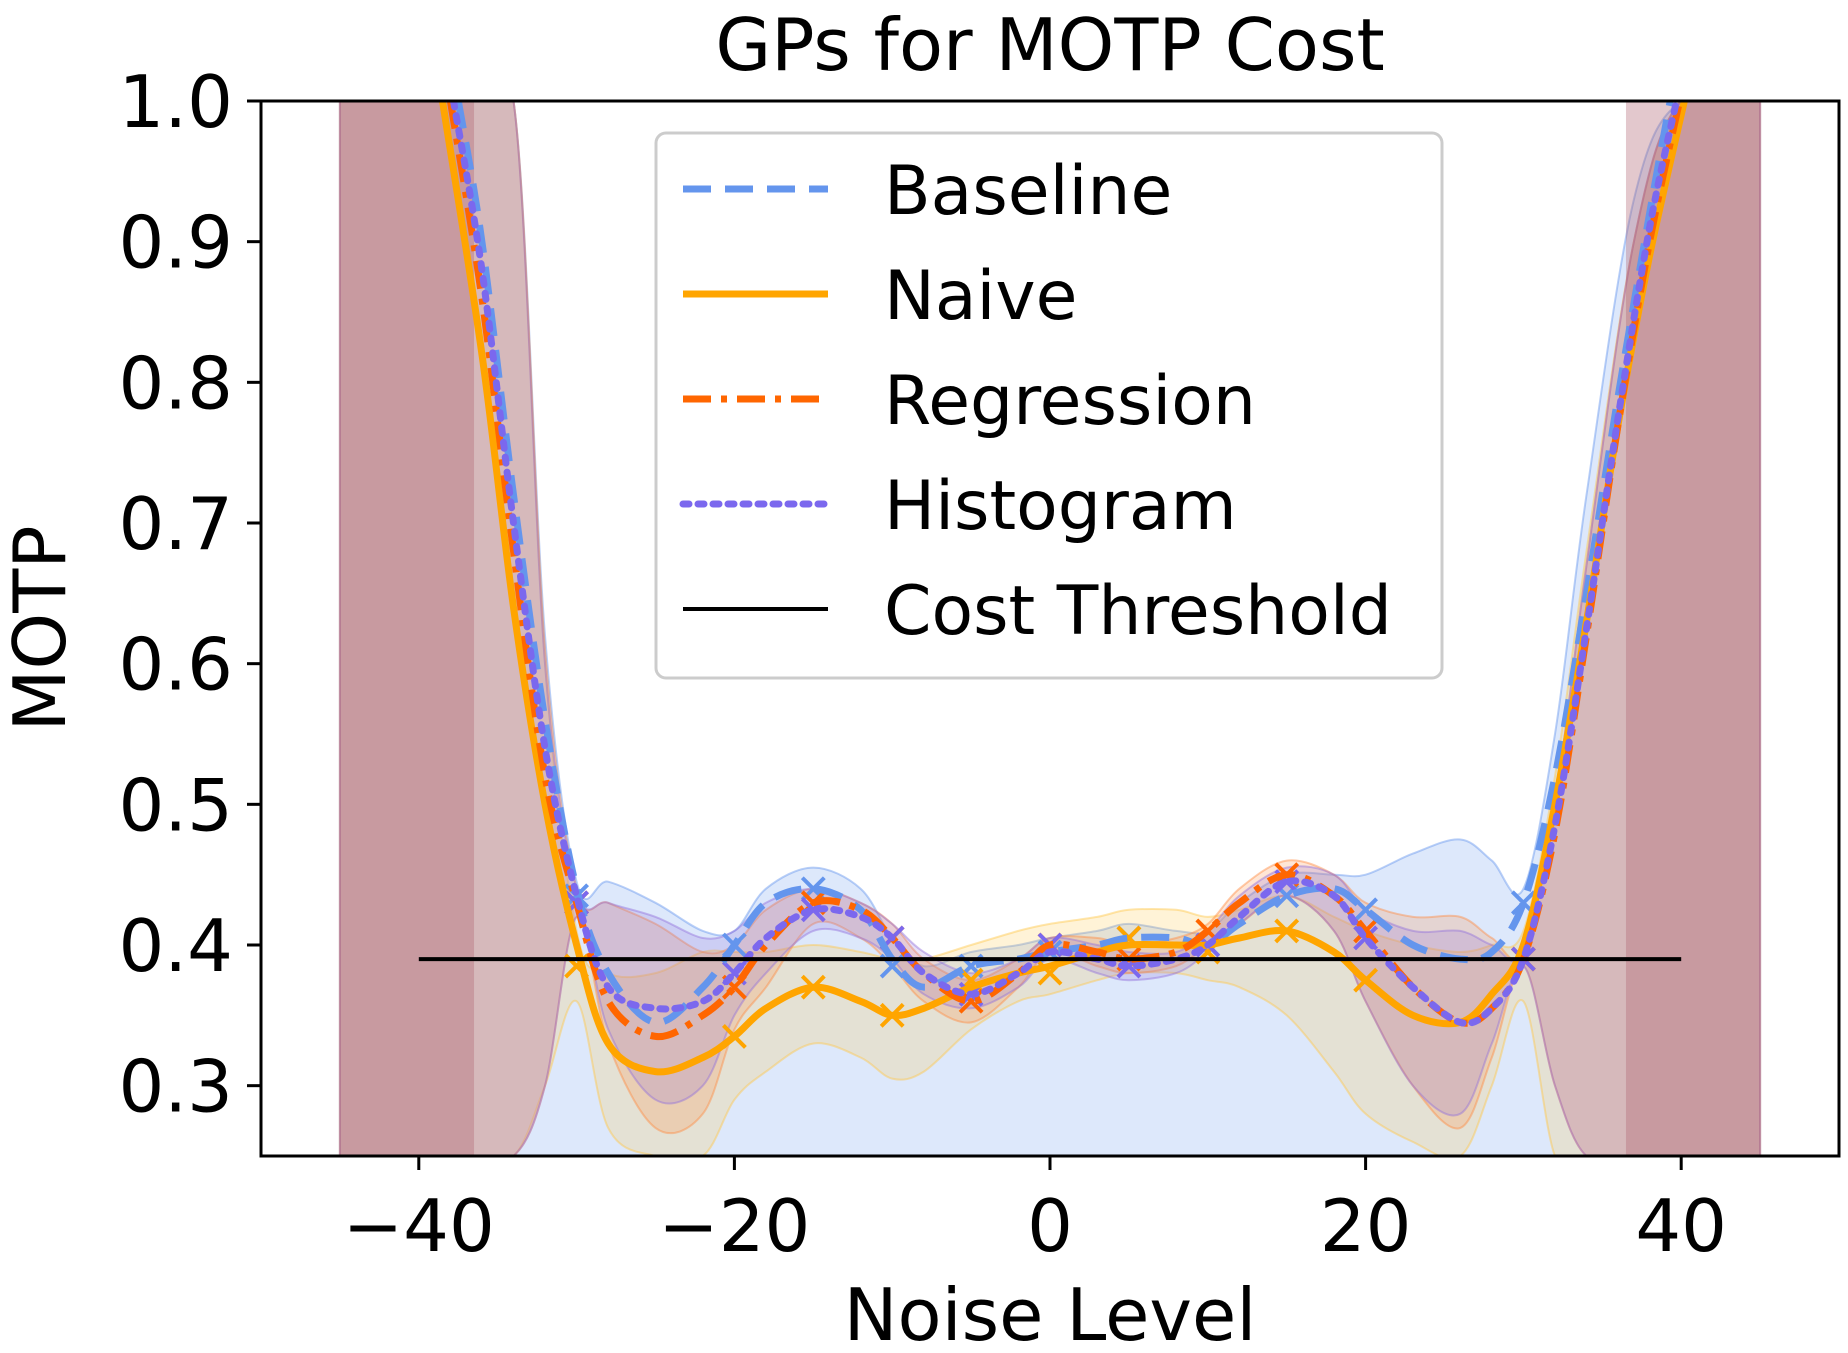 This screenshot has width=1848, height=1353. What do you see at coordinates (407, 628) in the screenshot?
I see `band-overlap-left` at bounding box center [407, 628].